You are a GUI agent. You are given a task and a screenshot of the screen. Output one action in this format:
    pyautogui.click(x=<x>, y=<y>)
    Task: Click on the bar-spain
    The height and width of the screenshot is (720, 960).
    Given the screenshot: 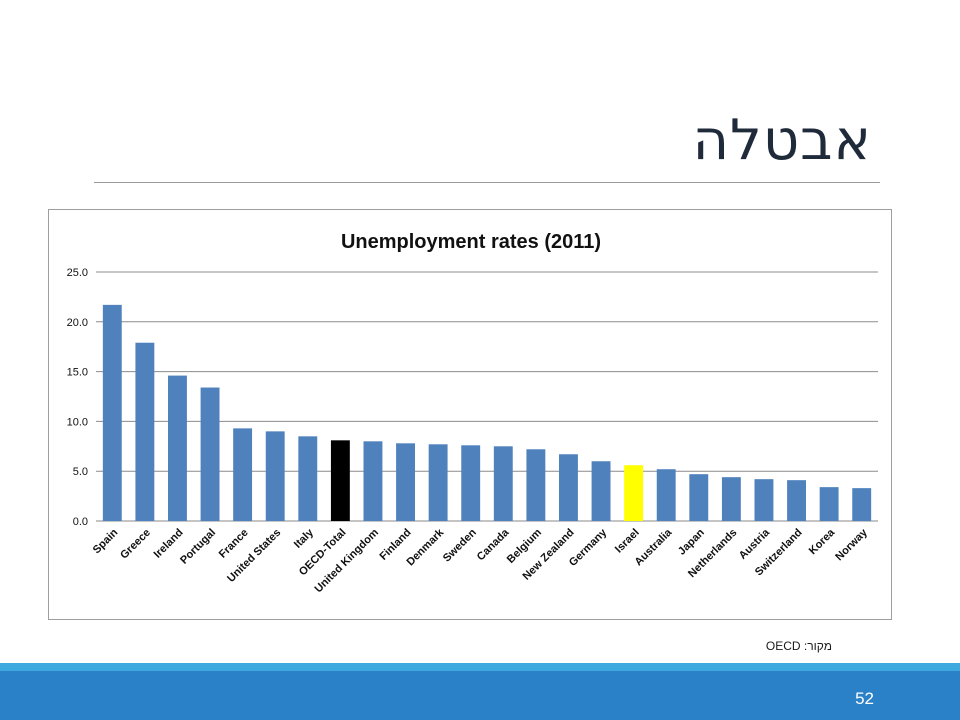 What is the action you would take?
    pyautogui.click(x=112, y=412)
    